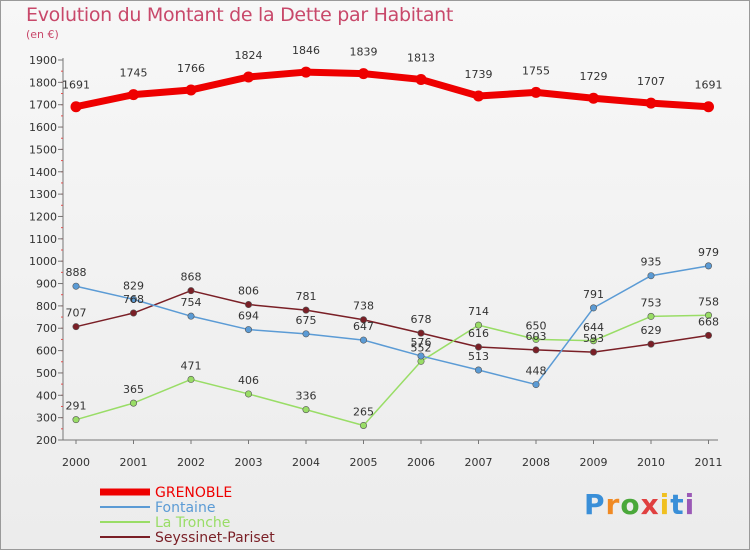 Image resolution: width=750 pixels, height=550 pixels. I want to click on brand-logo: Proxiti, so click(639, 504).